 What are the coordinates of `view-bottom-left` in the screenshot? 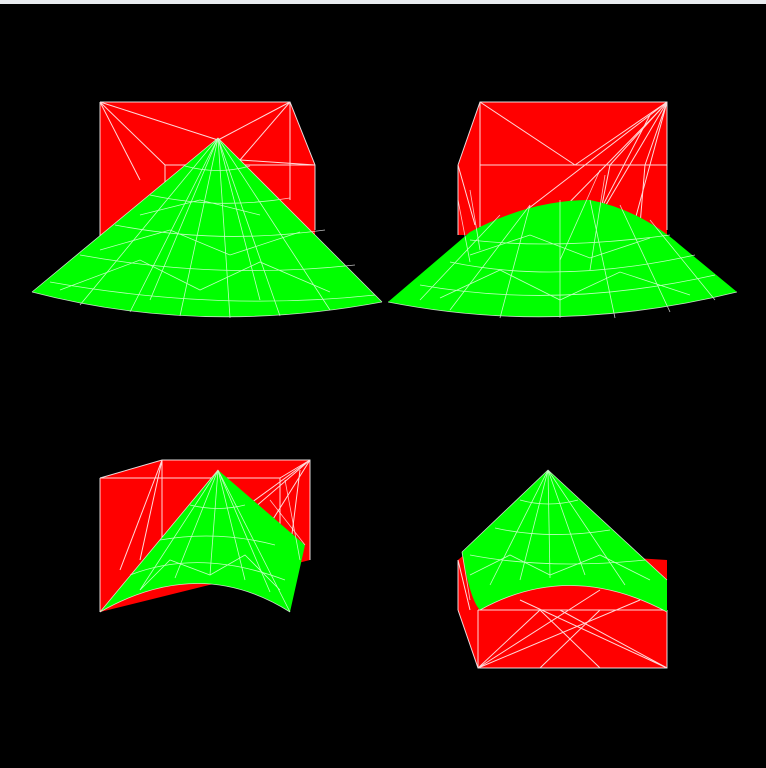 It's located at (205, 536).